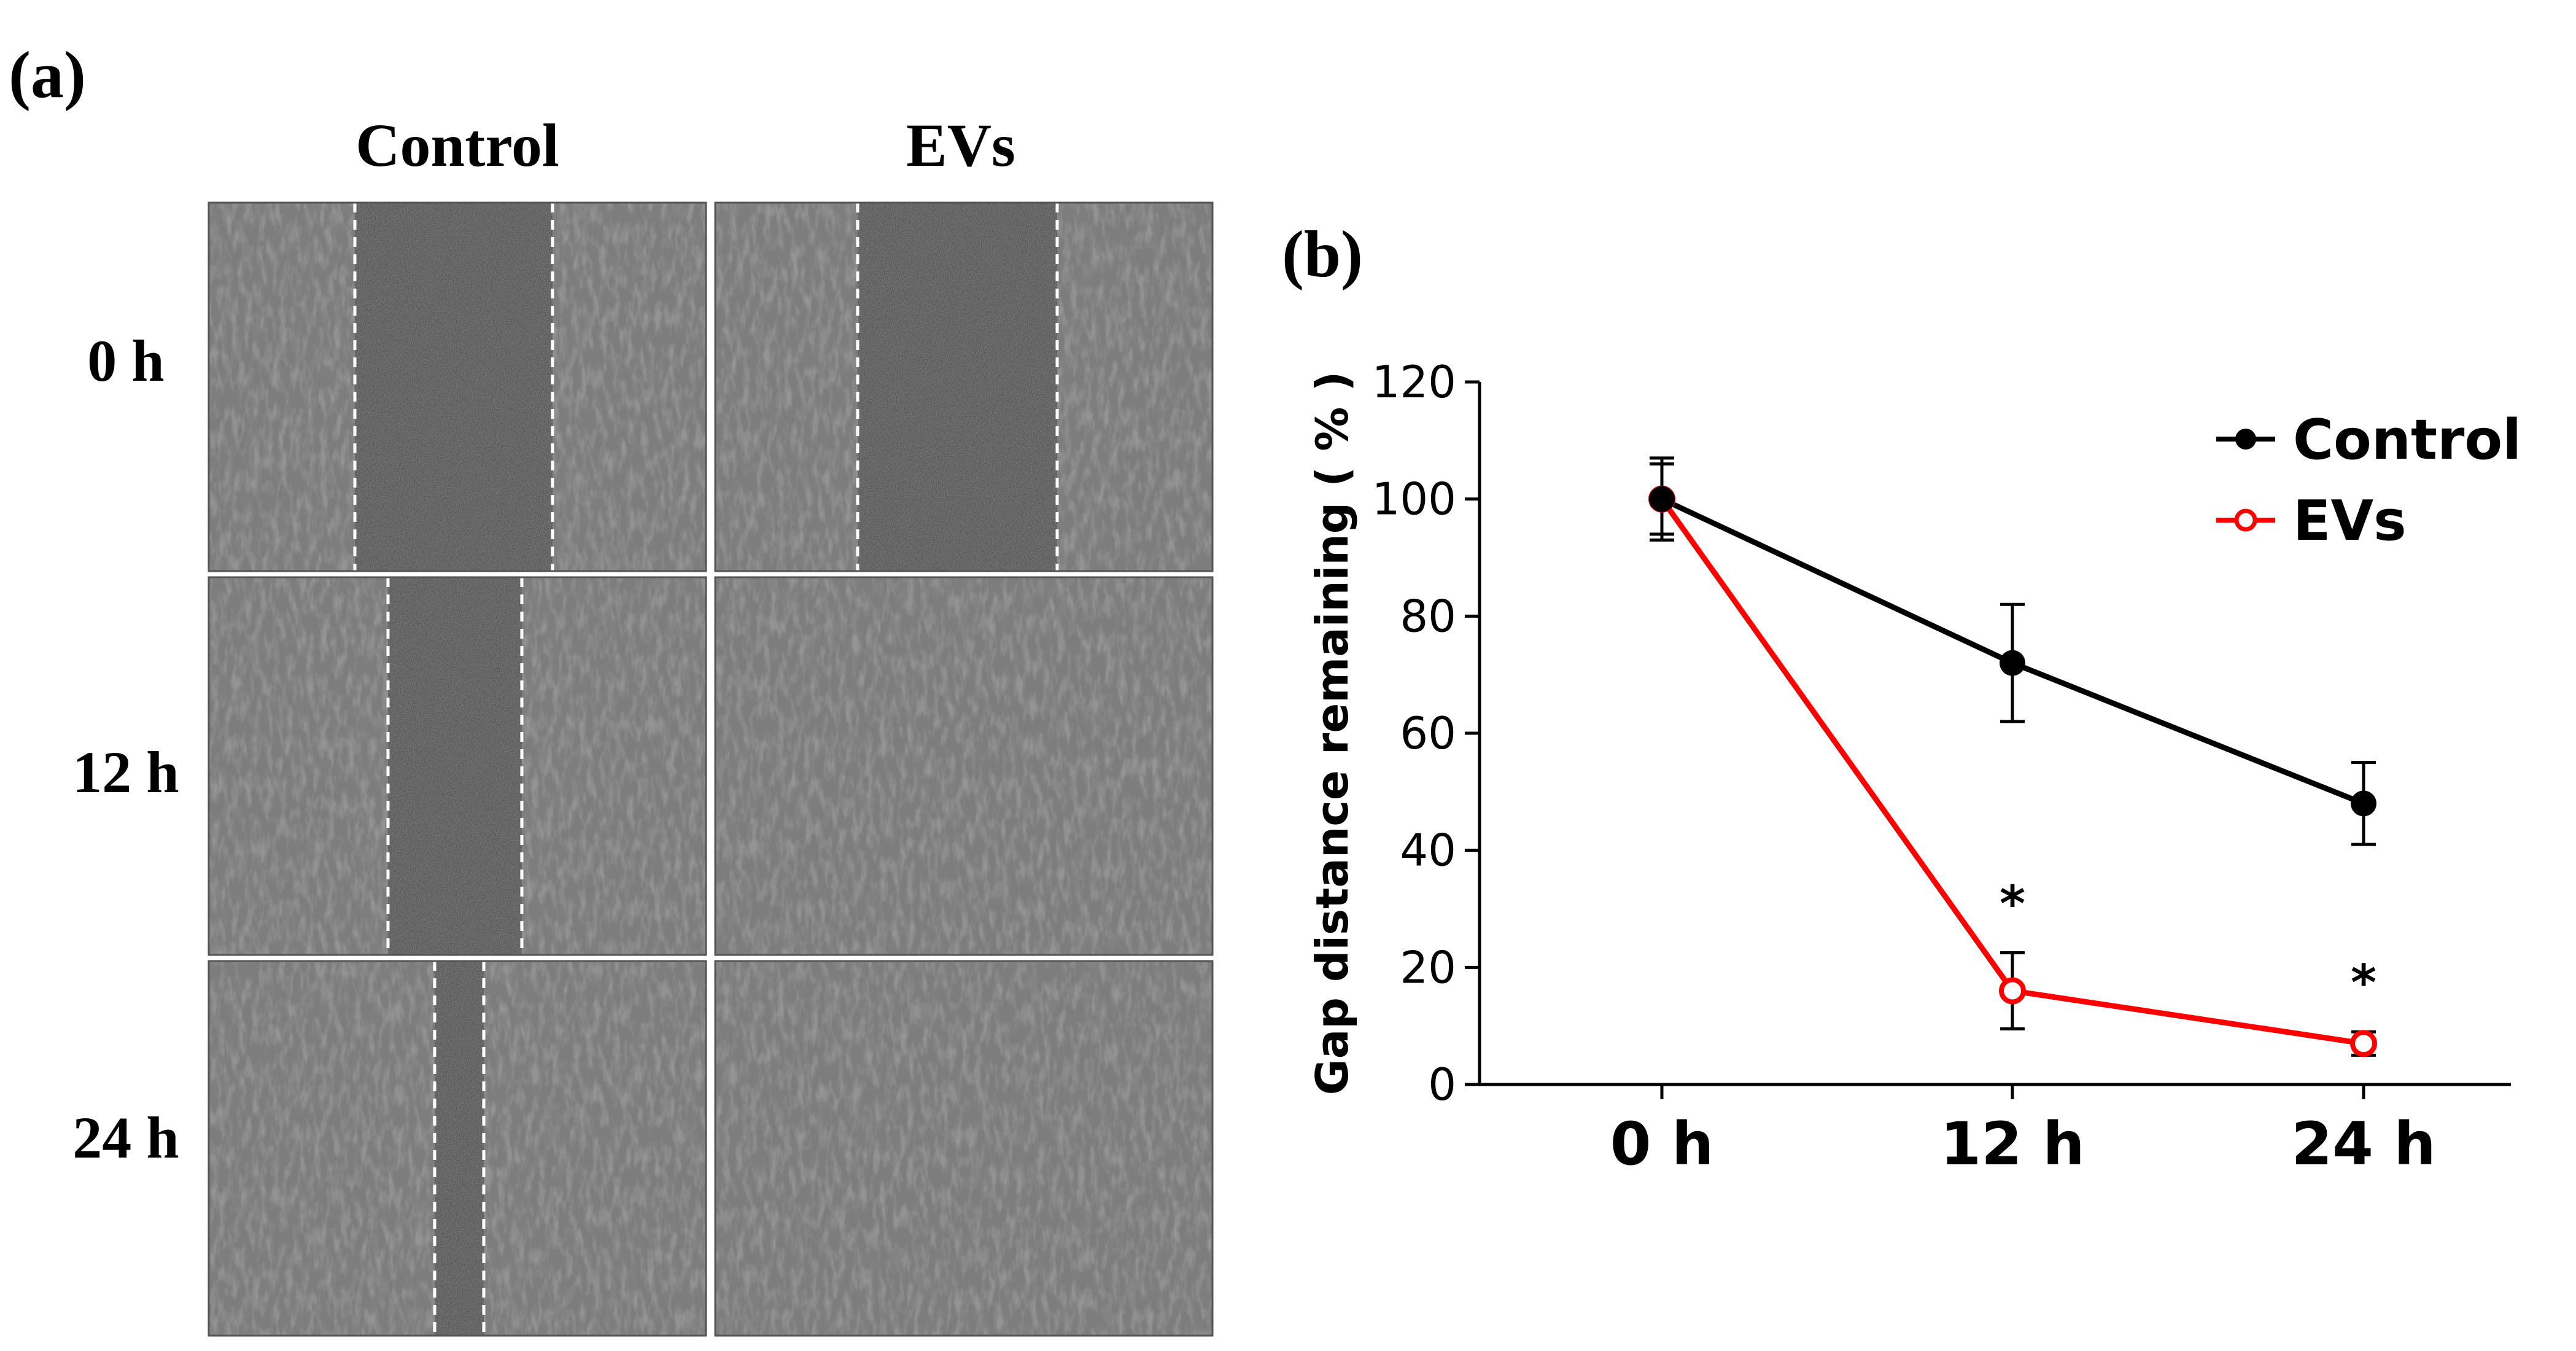  I want to click on y-axis: 0 20 40 60 80 100 120, so click(1426, 733).